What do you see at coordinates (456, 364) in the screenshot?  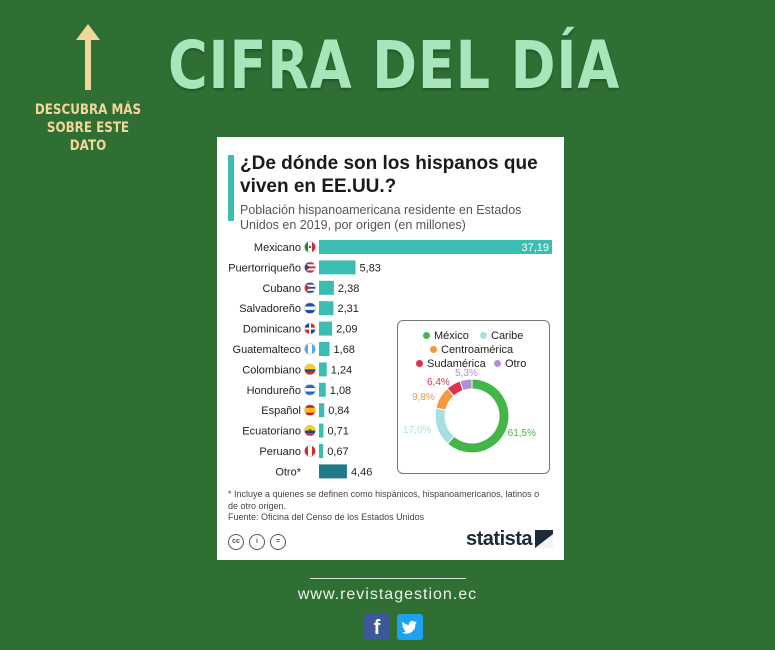 I see `legend-label: Sudamérica` at bounding box center [456, 364].